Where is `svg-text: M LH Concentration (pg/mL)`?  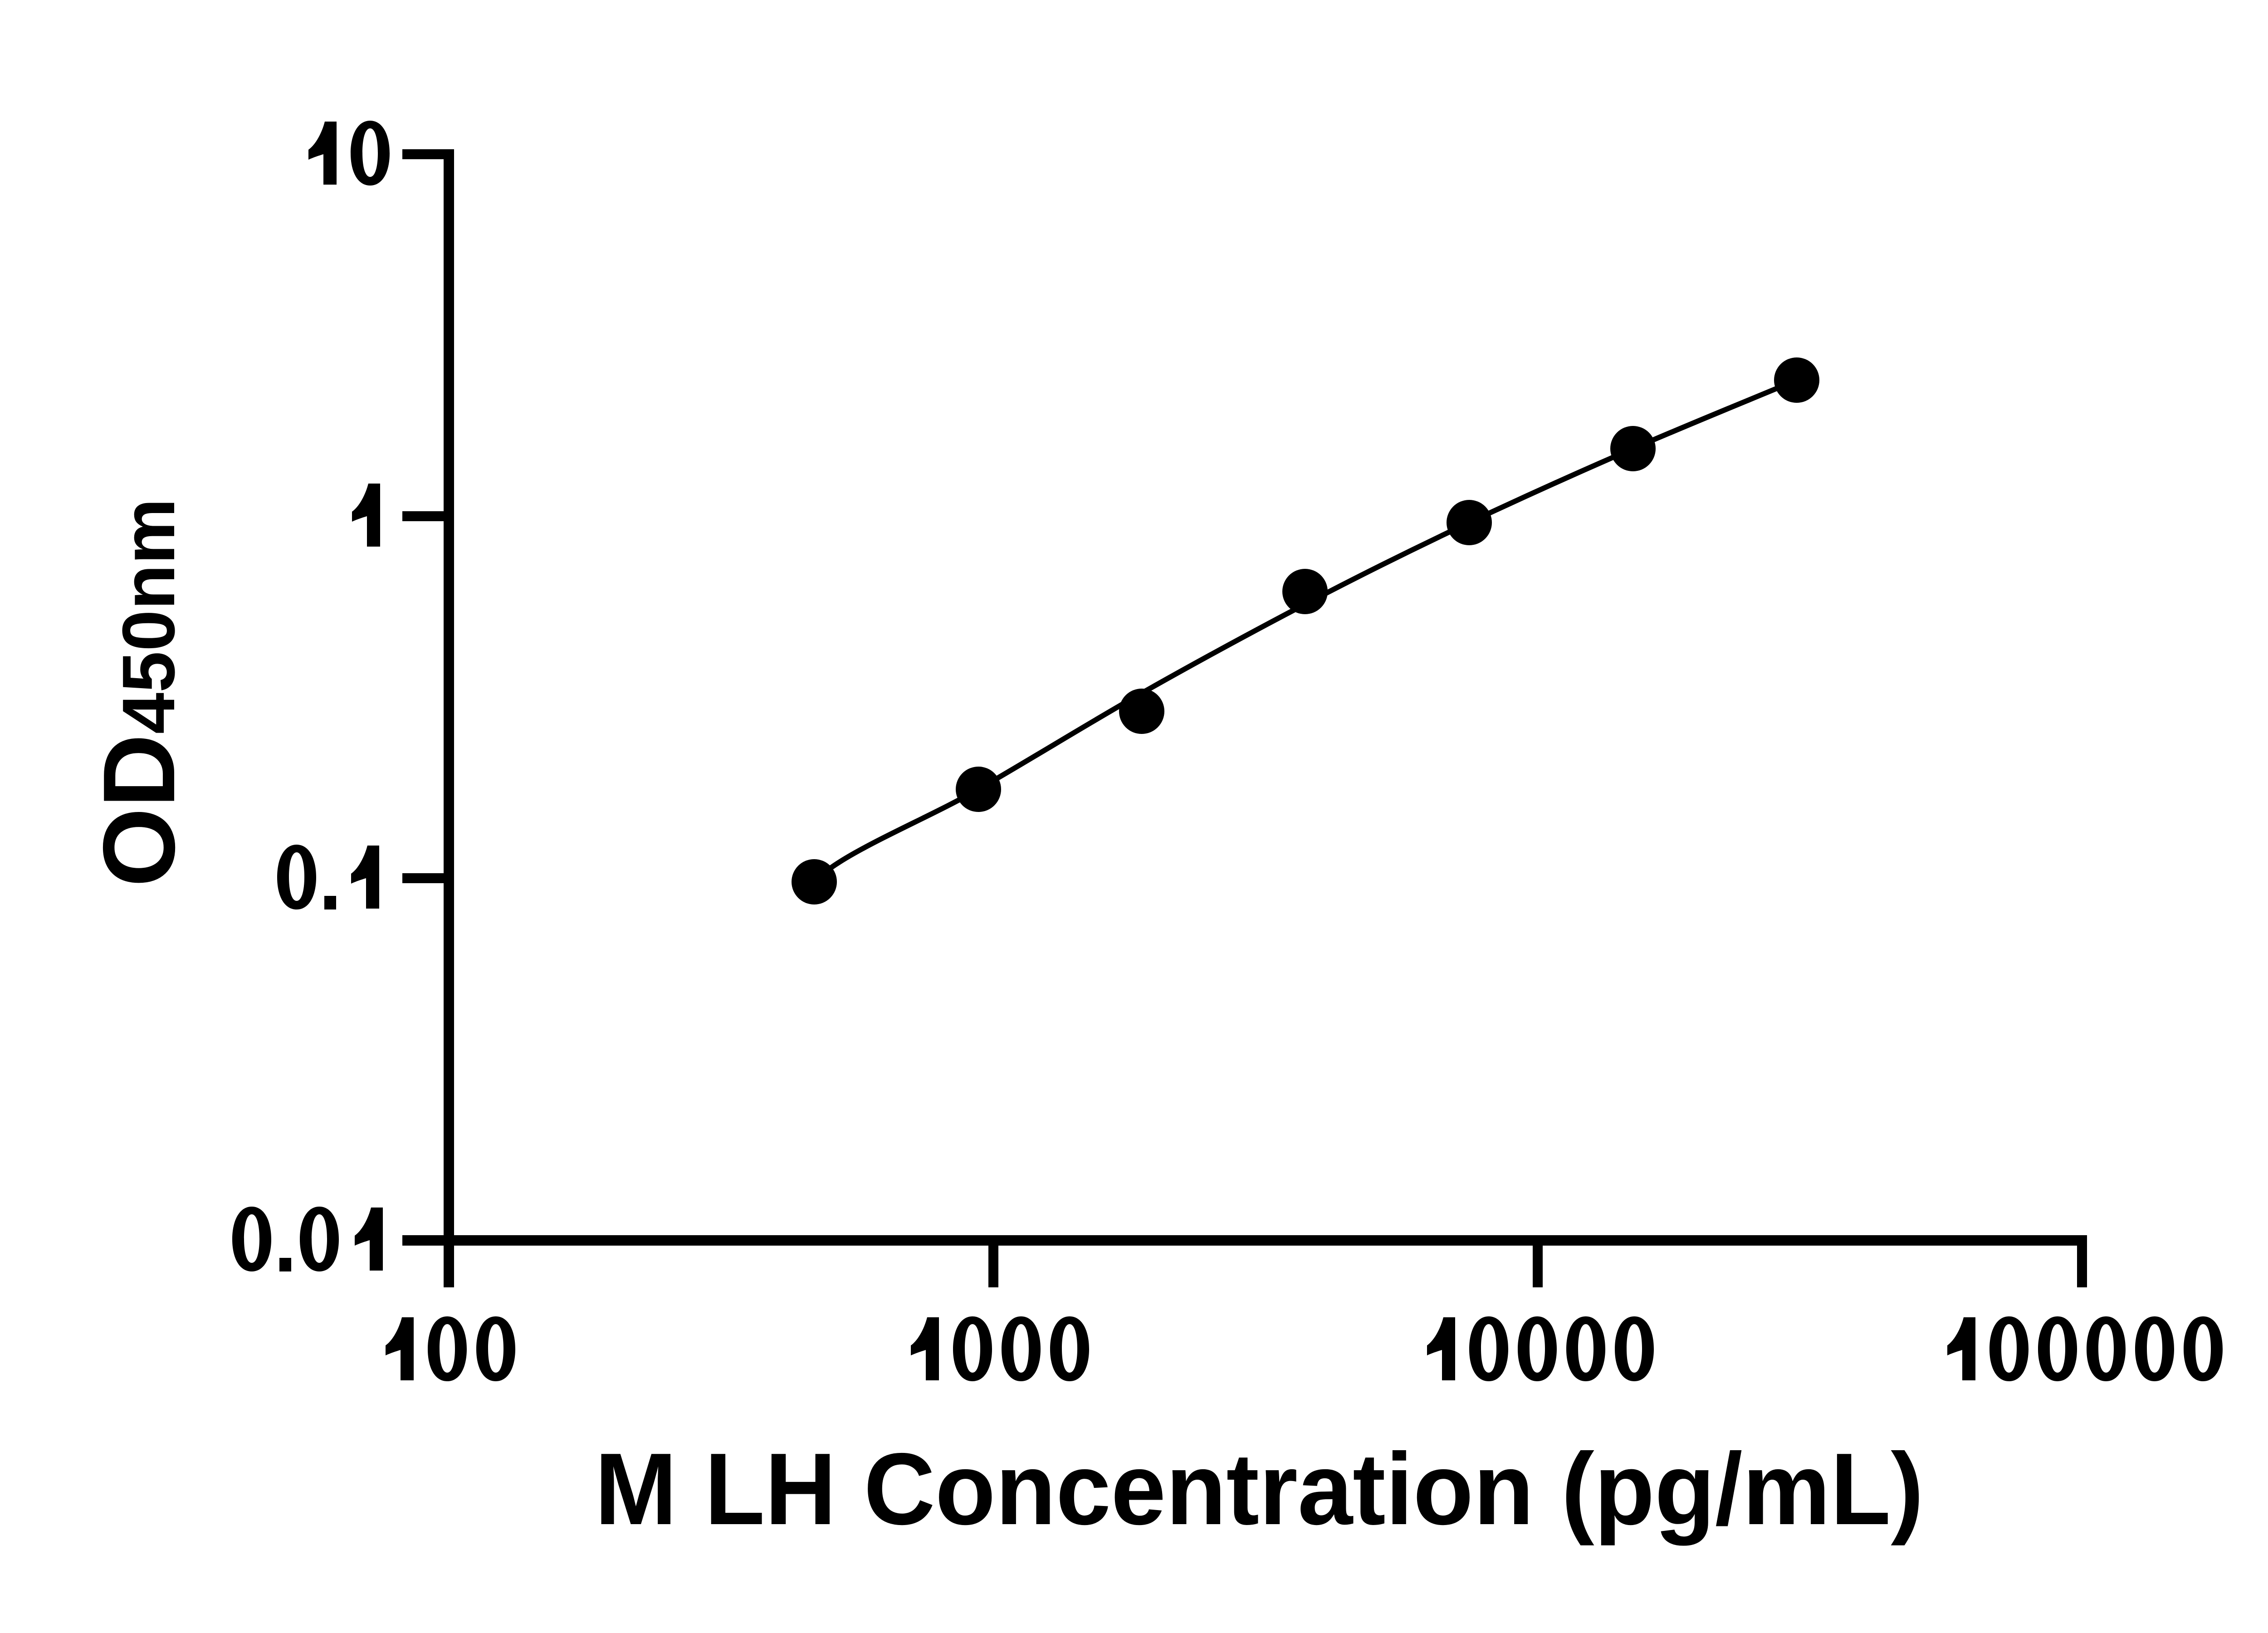
svg-text: M LH Concentration (pg/mL) is located at coordinates (1260, 1489).